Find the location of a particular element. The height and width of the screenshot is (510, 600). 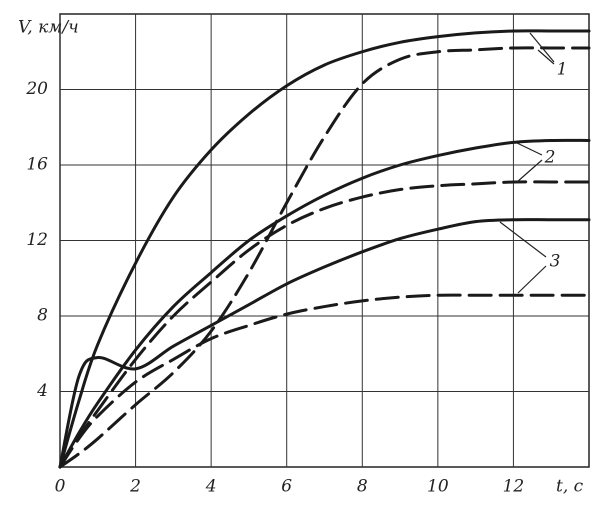

curve-label: 1 is located at coordinates (562, 70).